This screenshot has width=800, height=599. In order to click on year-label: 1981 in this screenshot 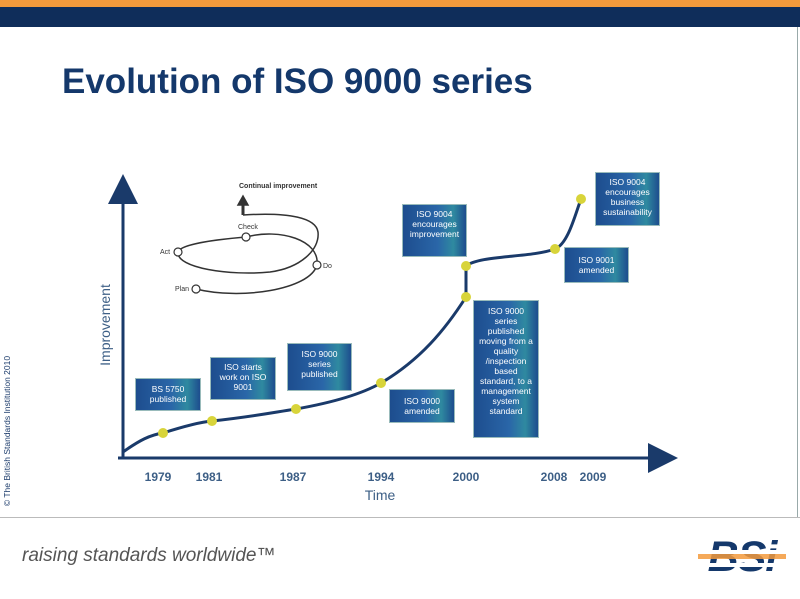, I will do `click(209, 477)`.